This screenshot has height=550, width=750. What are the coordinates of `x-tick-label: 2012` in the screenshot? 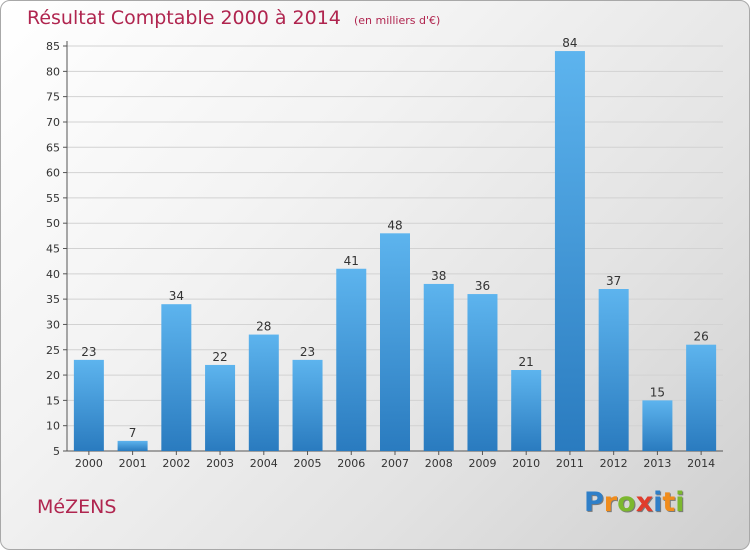 It's located at (614, 463).